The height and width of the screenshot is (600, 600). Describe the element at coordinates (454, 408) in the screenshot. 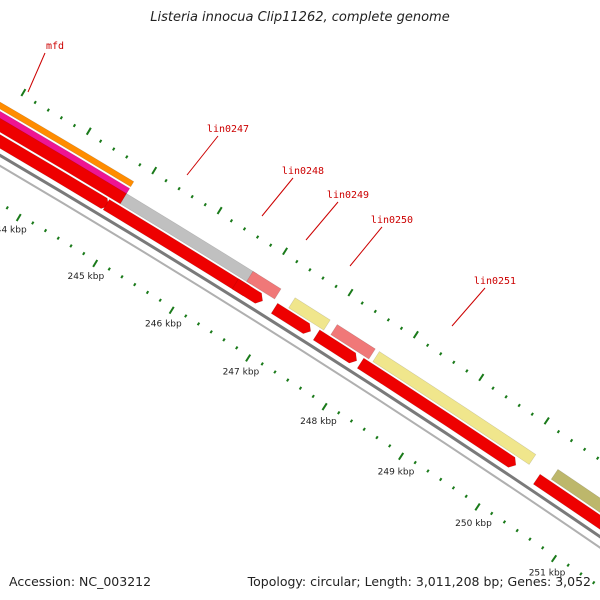

I see `gene-band-lin0251` at that location.